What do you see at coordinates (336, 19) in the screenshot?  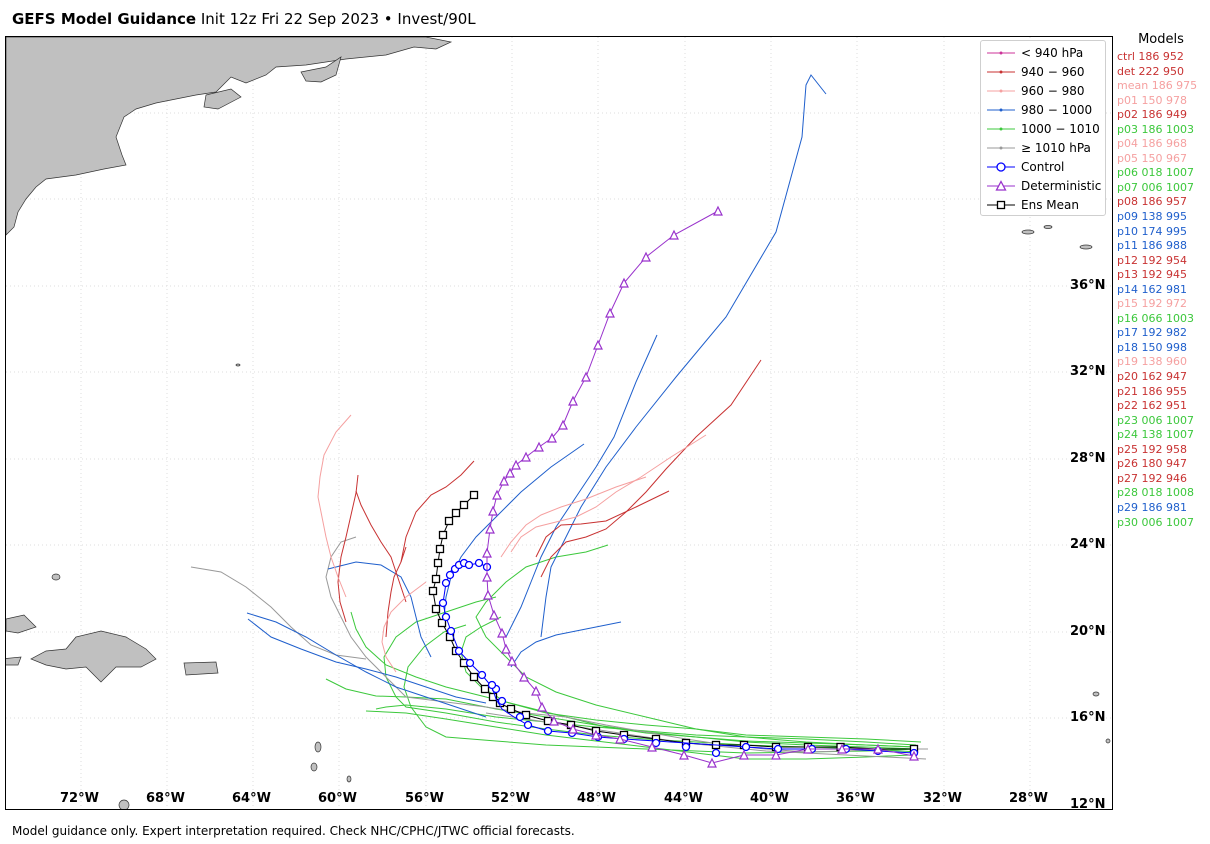 I see `title-info: Init 12z Fri 22 Sep 2023 • Invest/90L` at bounding box center [336, 19].